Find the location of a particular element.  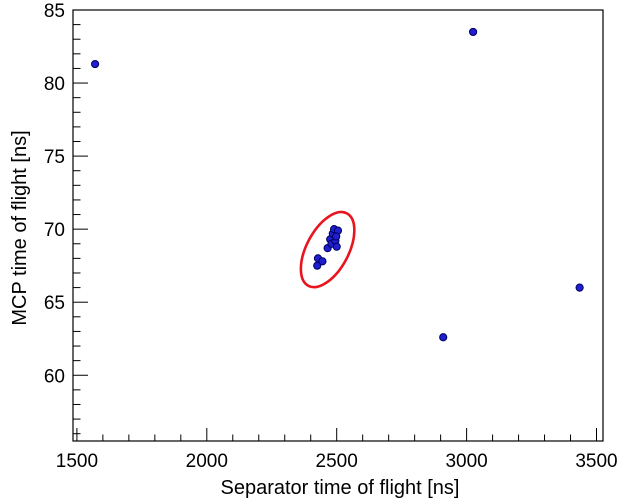

y-tick-label: 70 is located at coordinates (54, 230).